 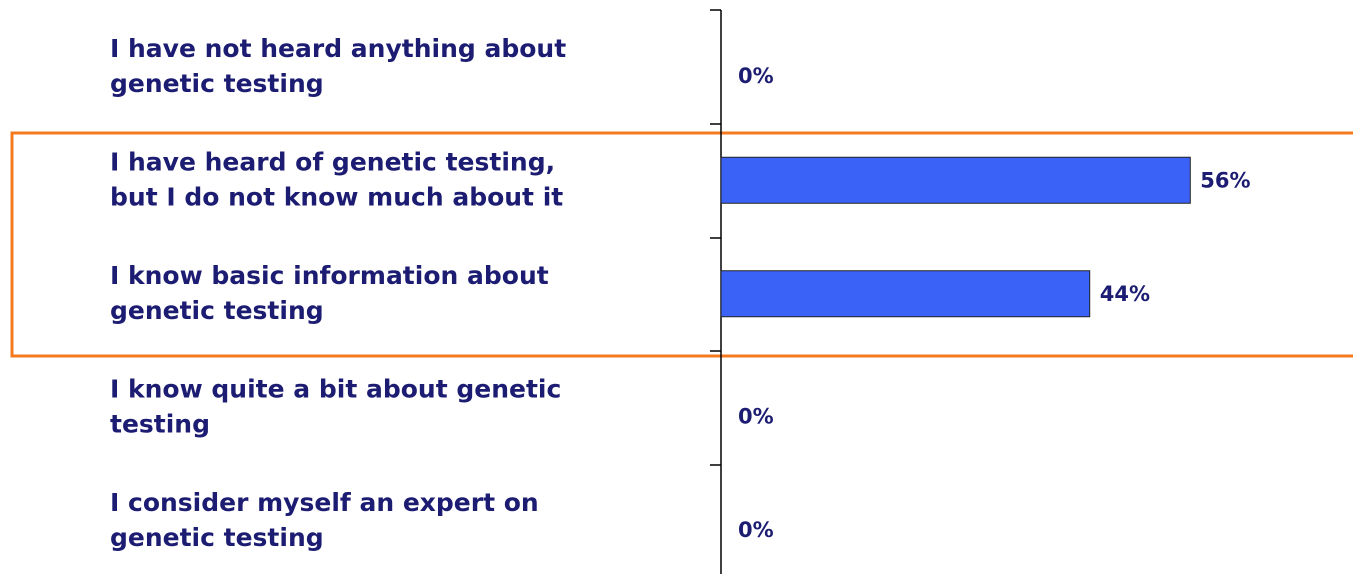 What do you see at coordinates (715, 237) in the screenshot?
I see `category-ticks` at bounding box center [715, 237].